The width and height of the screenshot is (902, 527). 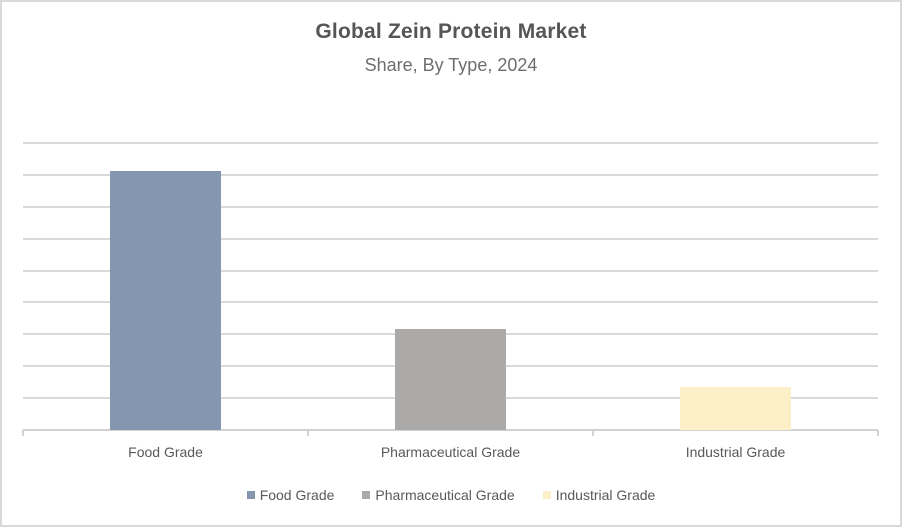 I want to click on legend-item-pharmaceutical-grade: Pharmaceutical Grade, so click(x=438, y=495).